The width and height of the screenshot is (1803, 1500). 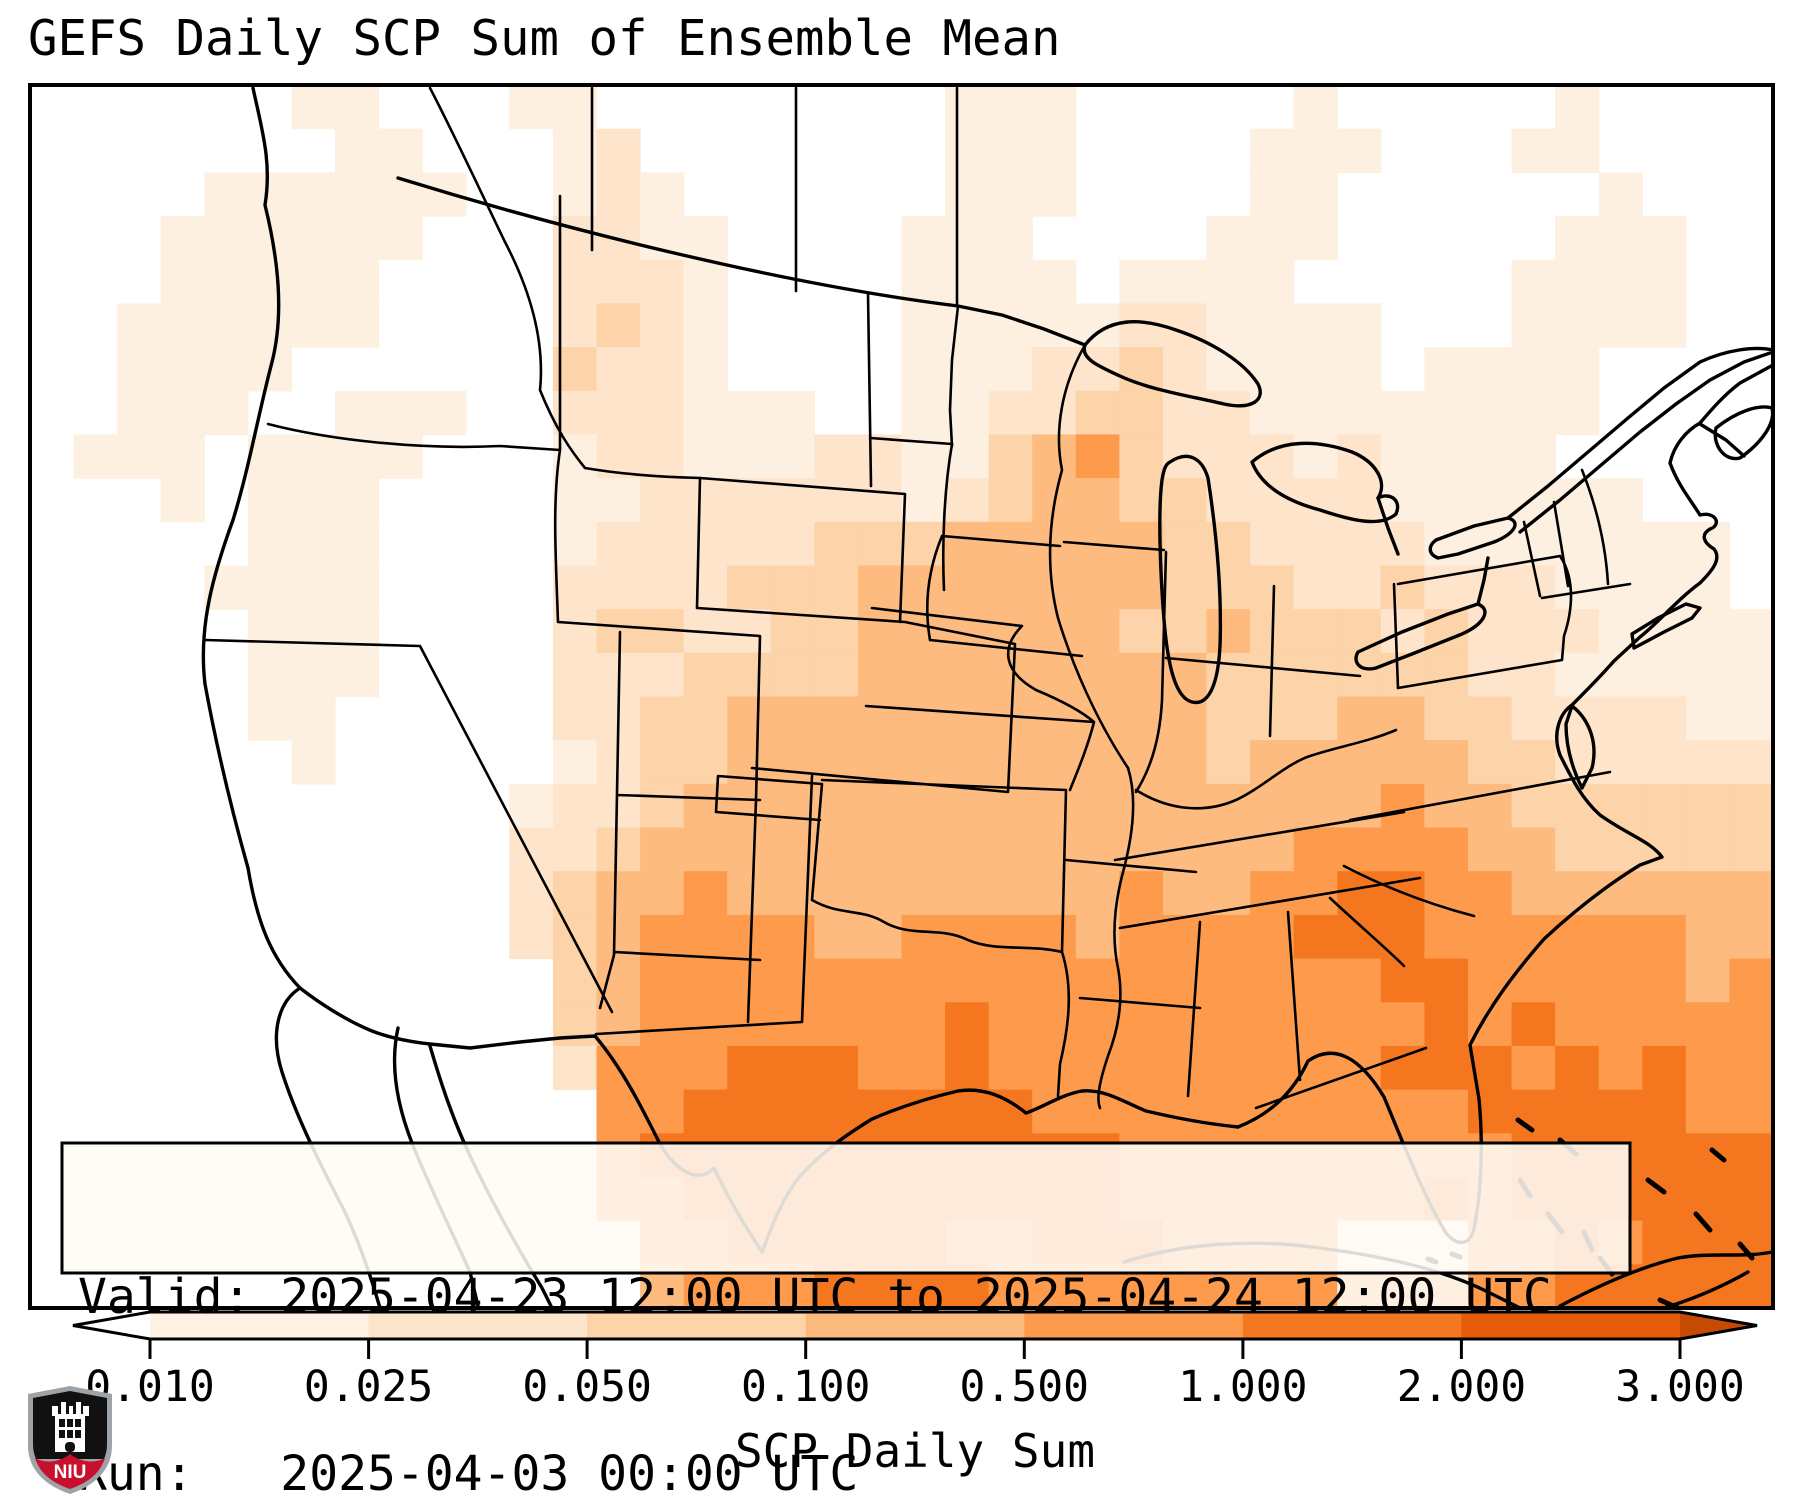 I want to click on long-island, so click(x=1666, y=626).